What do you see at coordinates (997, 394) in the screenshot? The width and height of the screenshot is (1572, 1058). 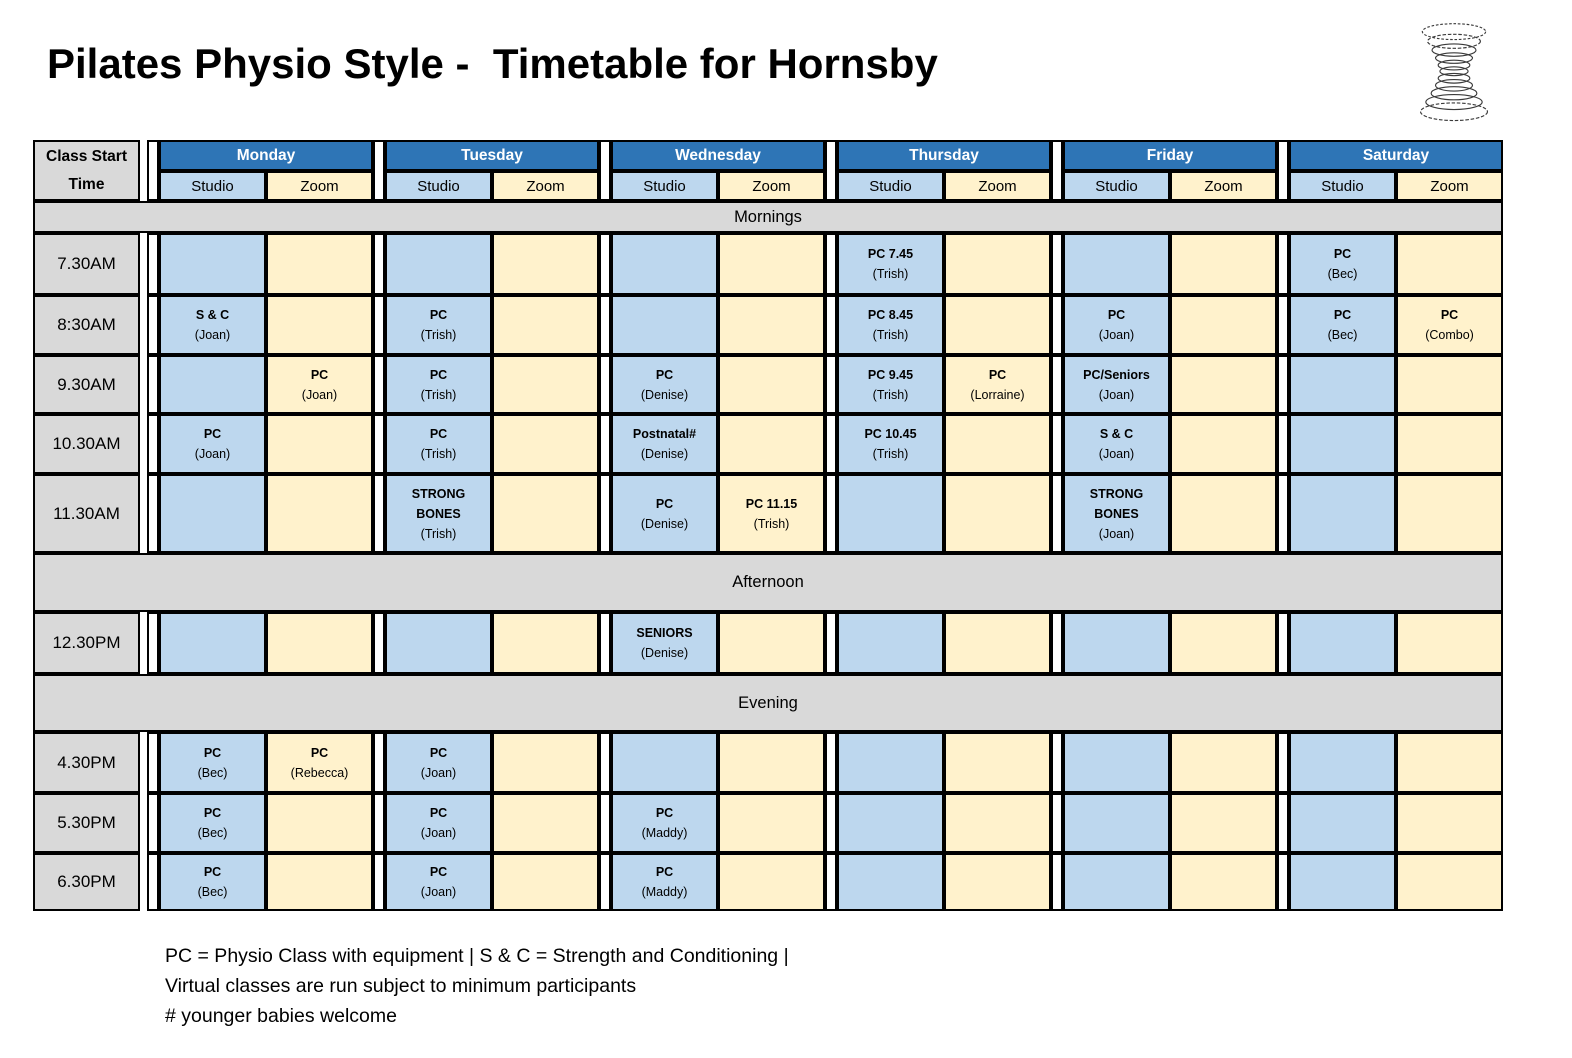 I see `class-instructor: (Lorraine)` at bounding box center [997, 394].